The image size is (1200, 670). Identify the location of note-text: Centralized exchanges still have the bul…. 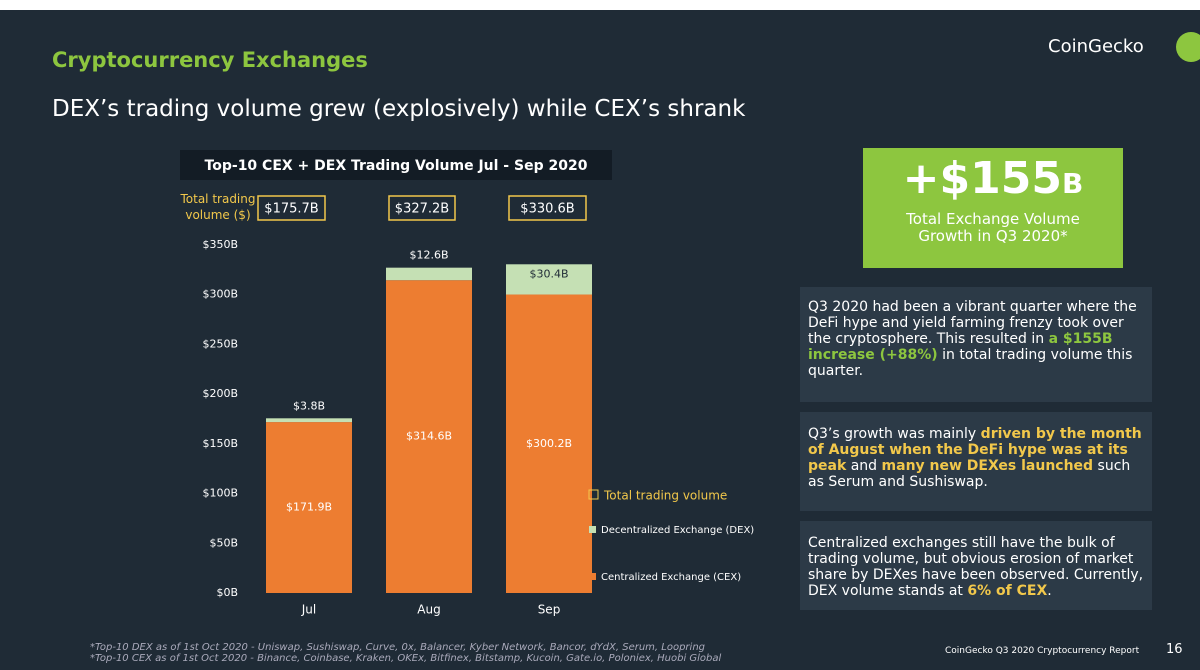
(976, 567).